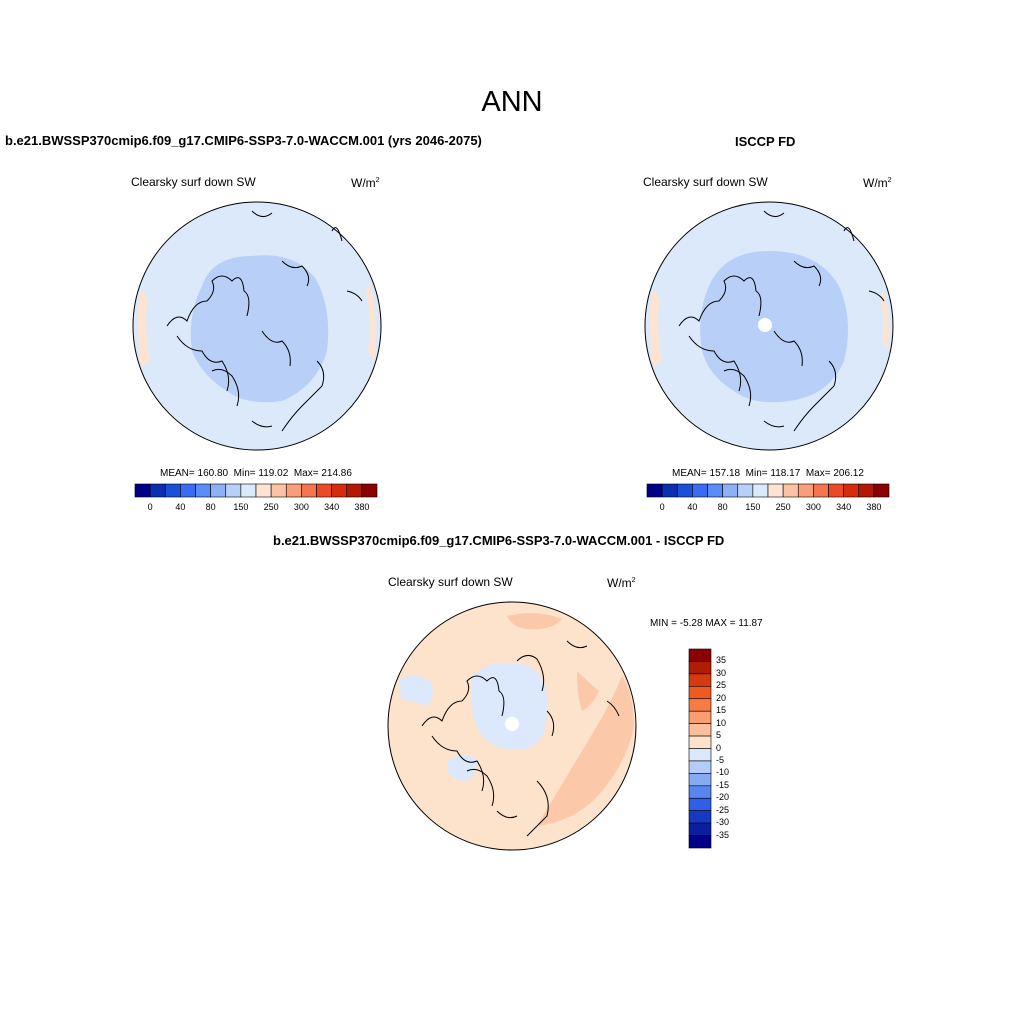 This screenshot has width=1024, height=1024. Describe the element at coordinates (844, 507) in the screenshot. I see `obs-colorbar-tick-label: 340` at that location.